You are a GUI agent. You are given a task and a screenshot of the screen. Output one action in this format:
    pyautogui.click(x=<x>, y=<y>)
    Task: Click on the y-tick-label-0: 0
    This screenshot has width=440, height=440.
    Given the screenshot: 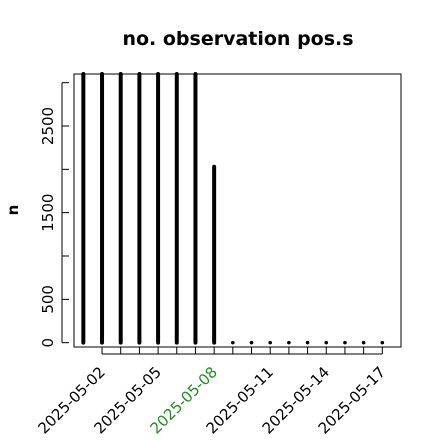 What is the action you would take?
    pyautogui.click(x=48, y=343)
    